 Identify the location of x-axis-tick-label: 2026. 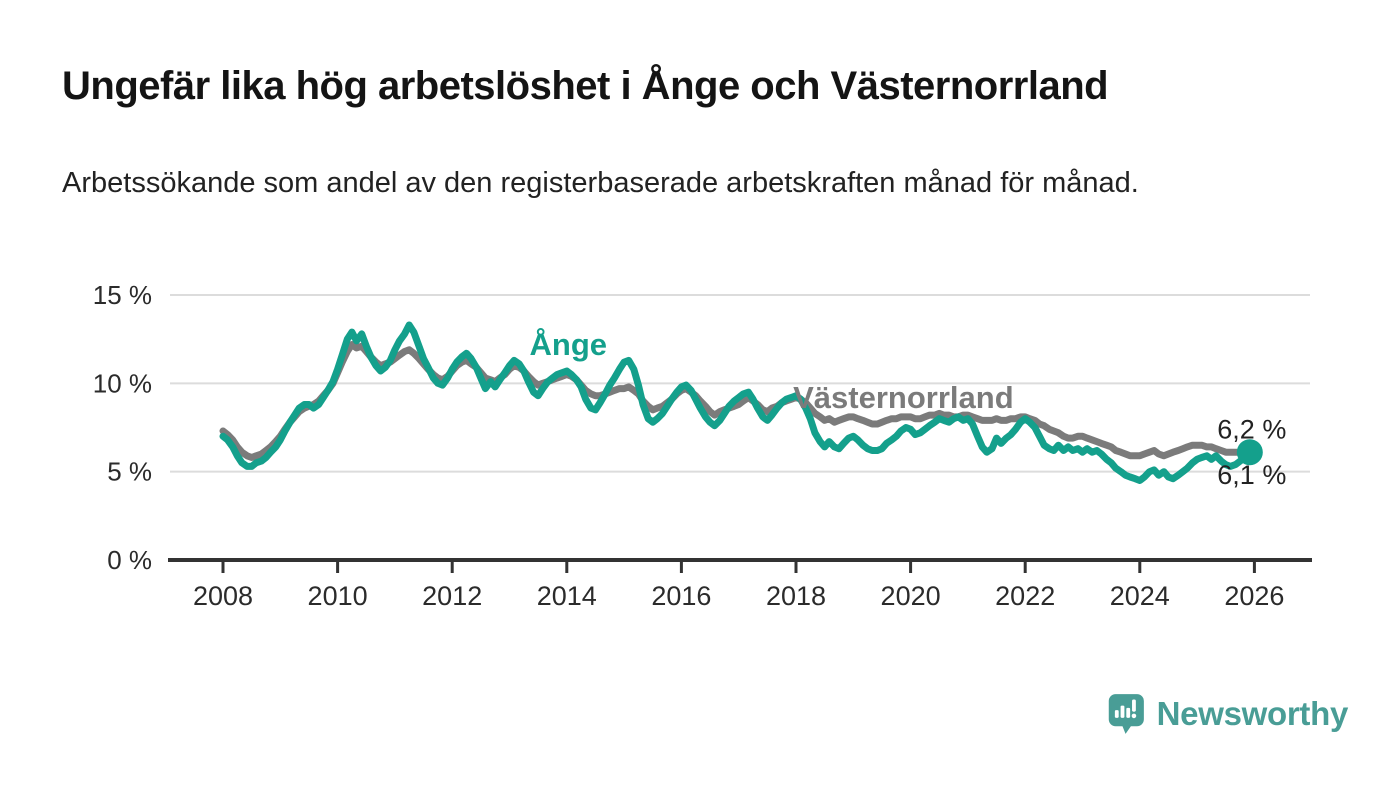
(1254, 596).